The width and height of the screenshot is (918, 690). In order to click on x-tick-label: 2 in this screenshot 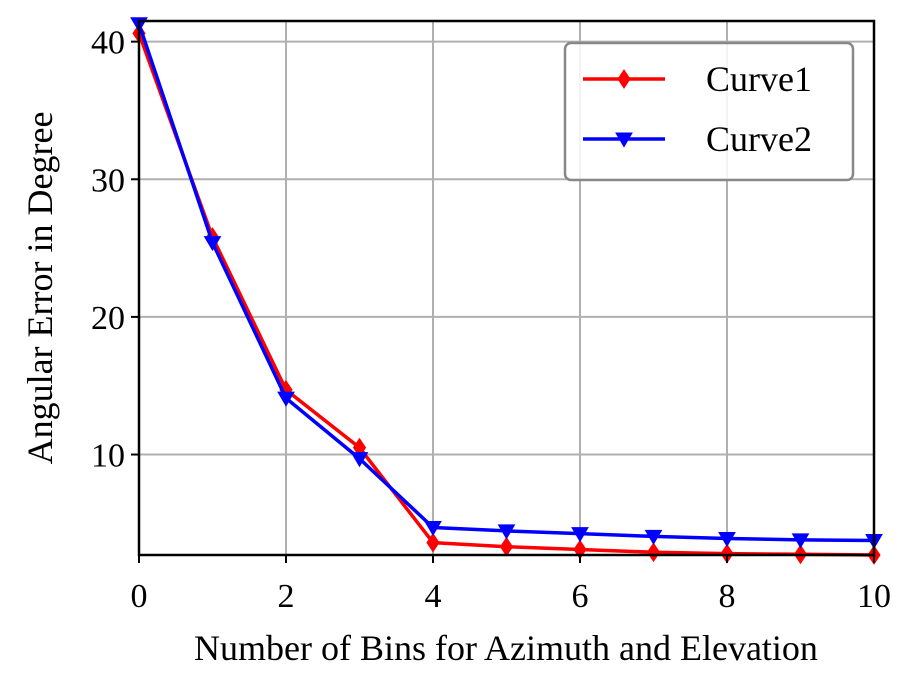, I will do `click(286, 596)`.